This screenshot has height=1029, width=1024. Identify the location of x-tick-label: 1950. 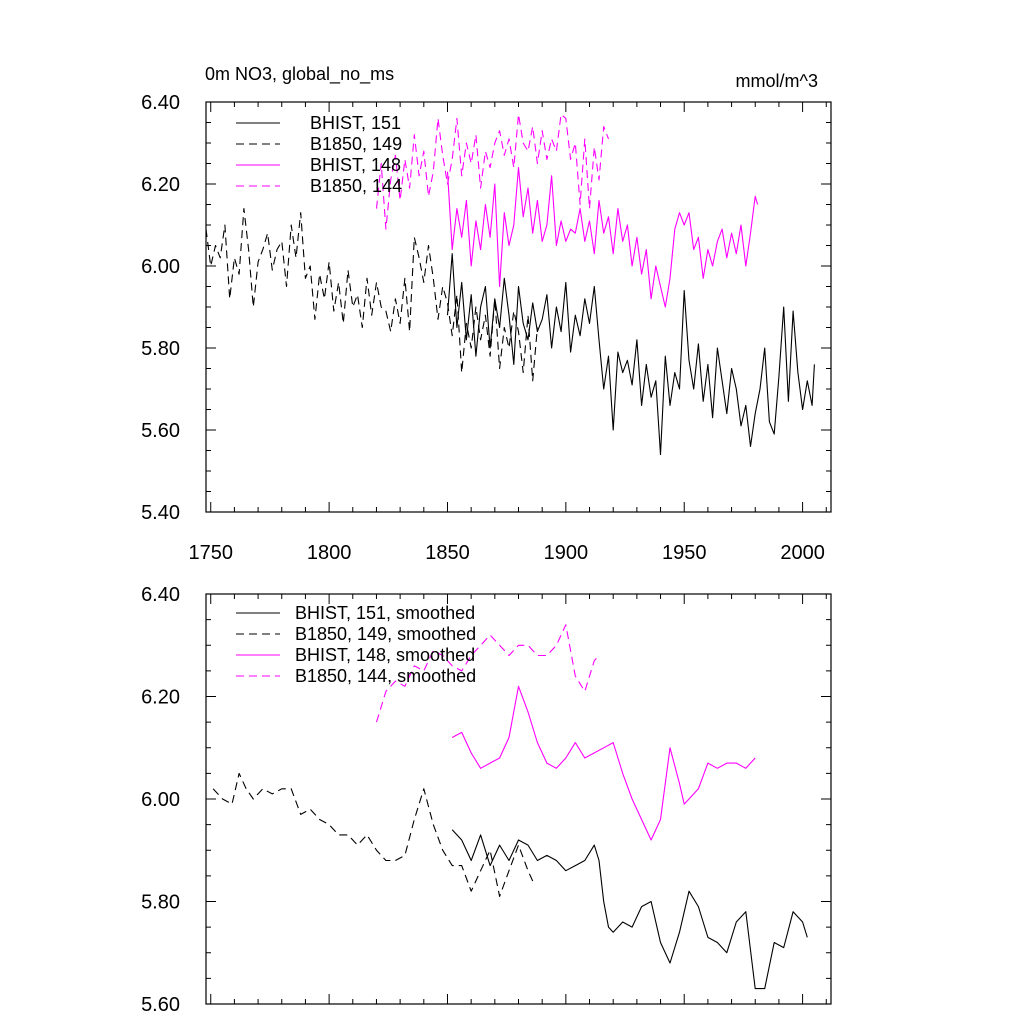
(684, 553).